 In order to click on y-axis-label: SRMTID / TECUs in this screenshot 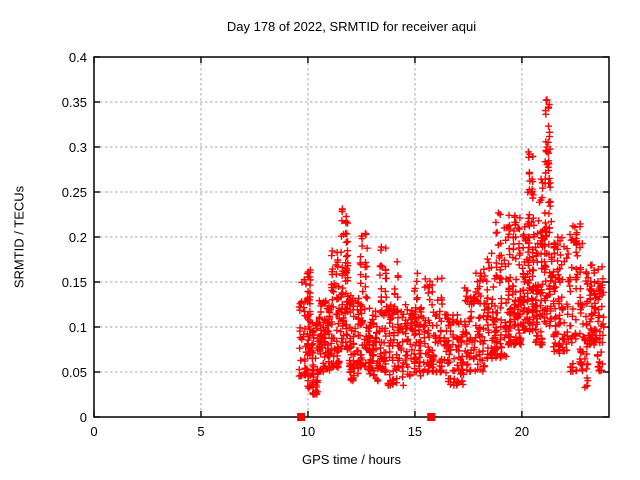, I will do `click(19, 237)`.